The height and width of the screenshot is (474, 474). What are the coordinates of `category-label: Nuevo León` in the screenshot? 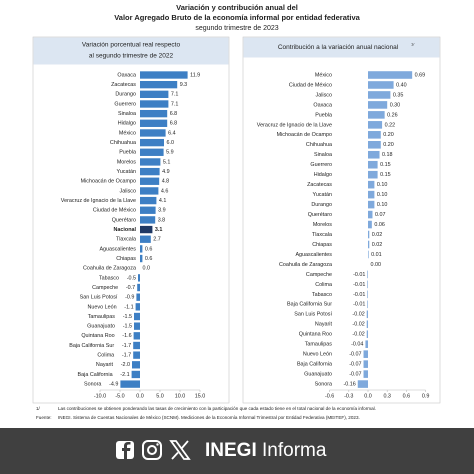 It's located at (102, 307).